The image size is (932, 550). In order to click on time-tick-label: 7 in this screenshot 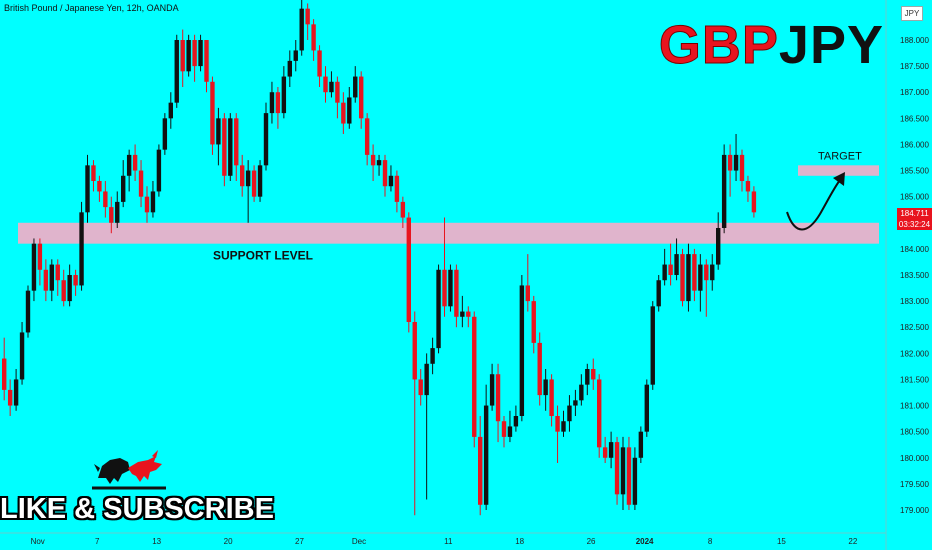, I will do `click(97, 541)`.